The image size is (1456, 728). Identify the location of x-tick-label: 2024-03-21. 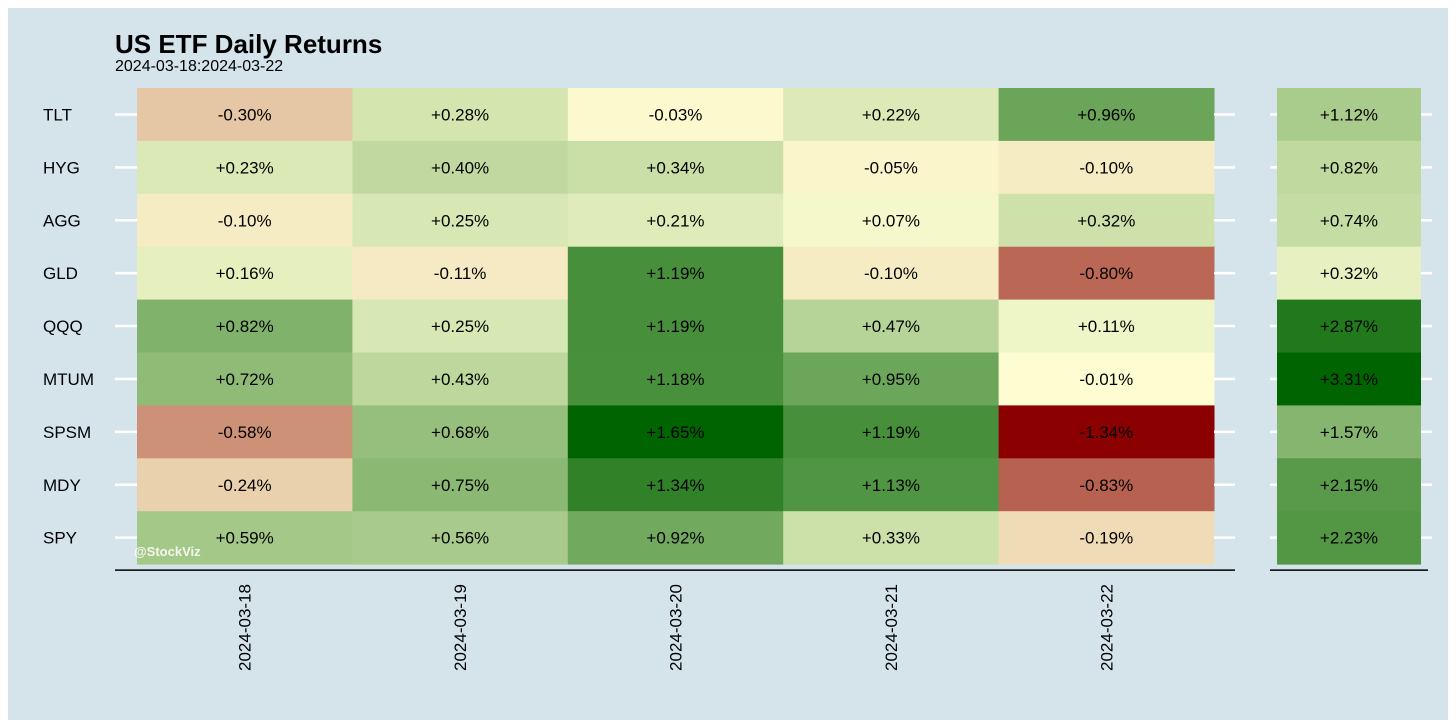
(891, 627).